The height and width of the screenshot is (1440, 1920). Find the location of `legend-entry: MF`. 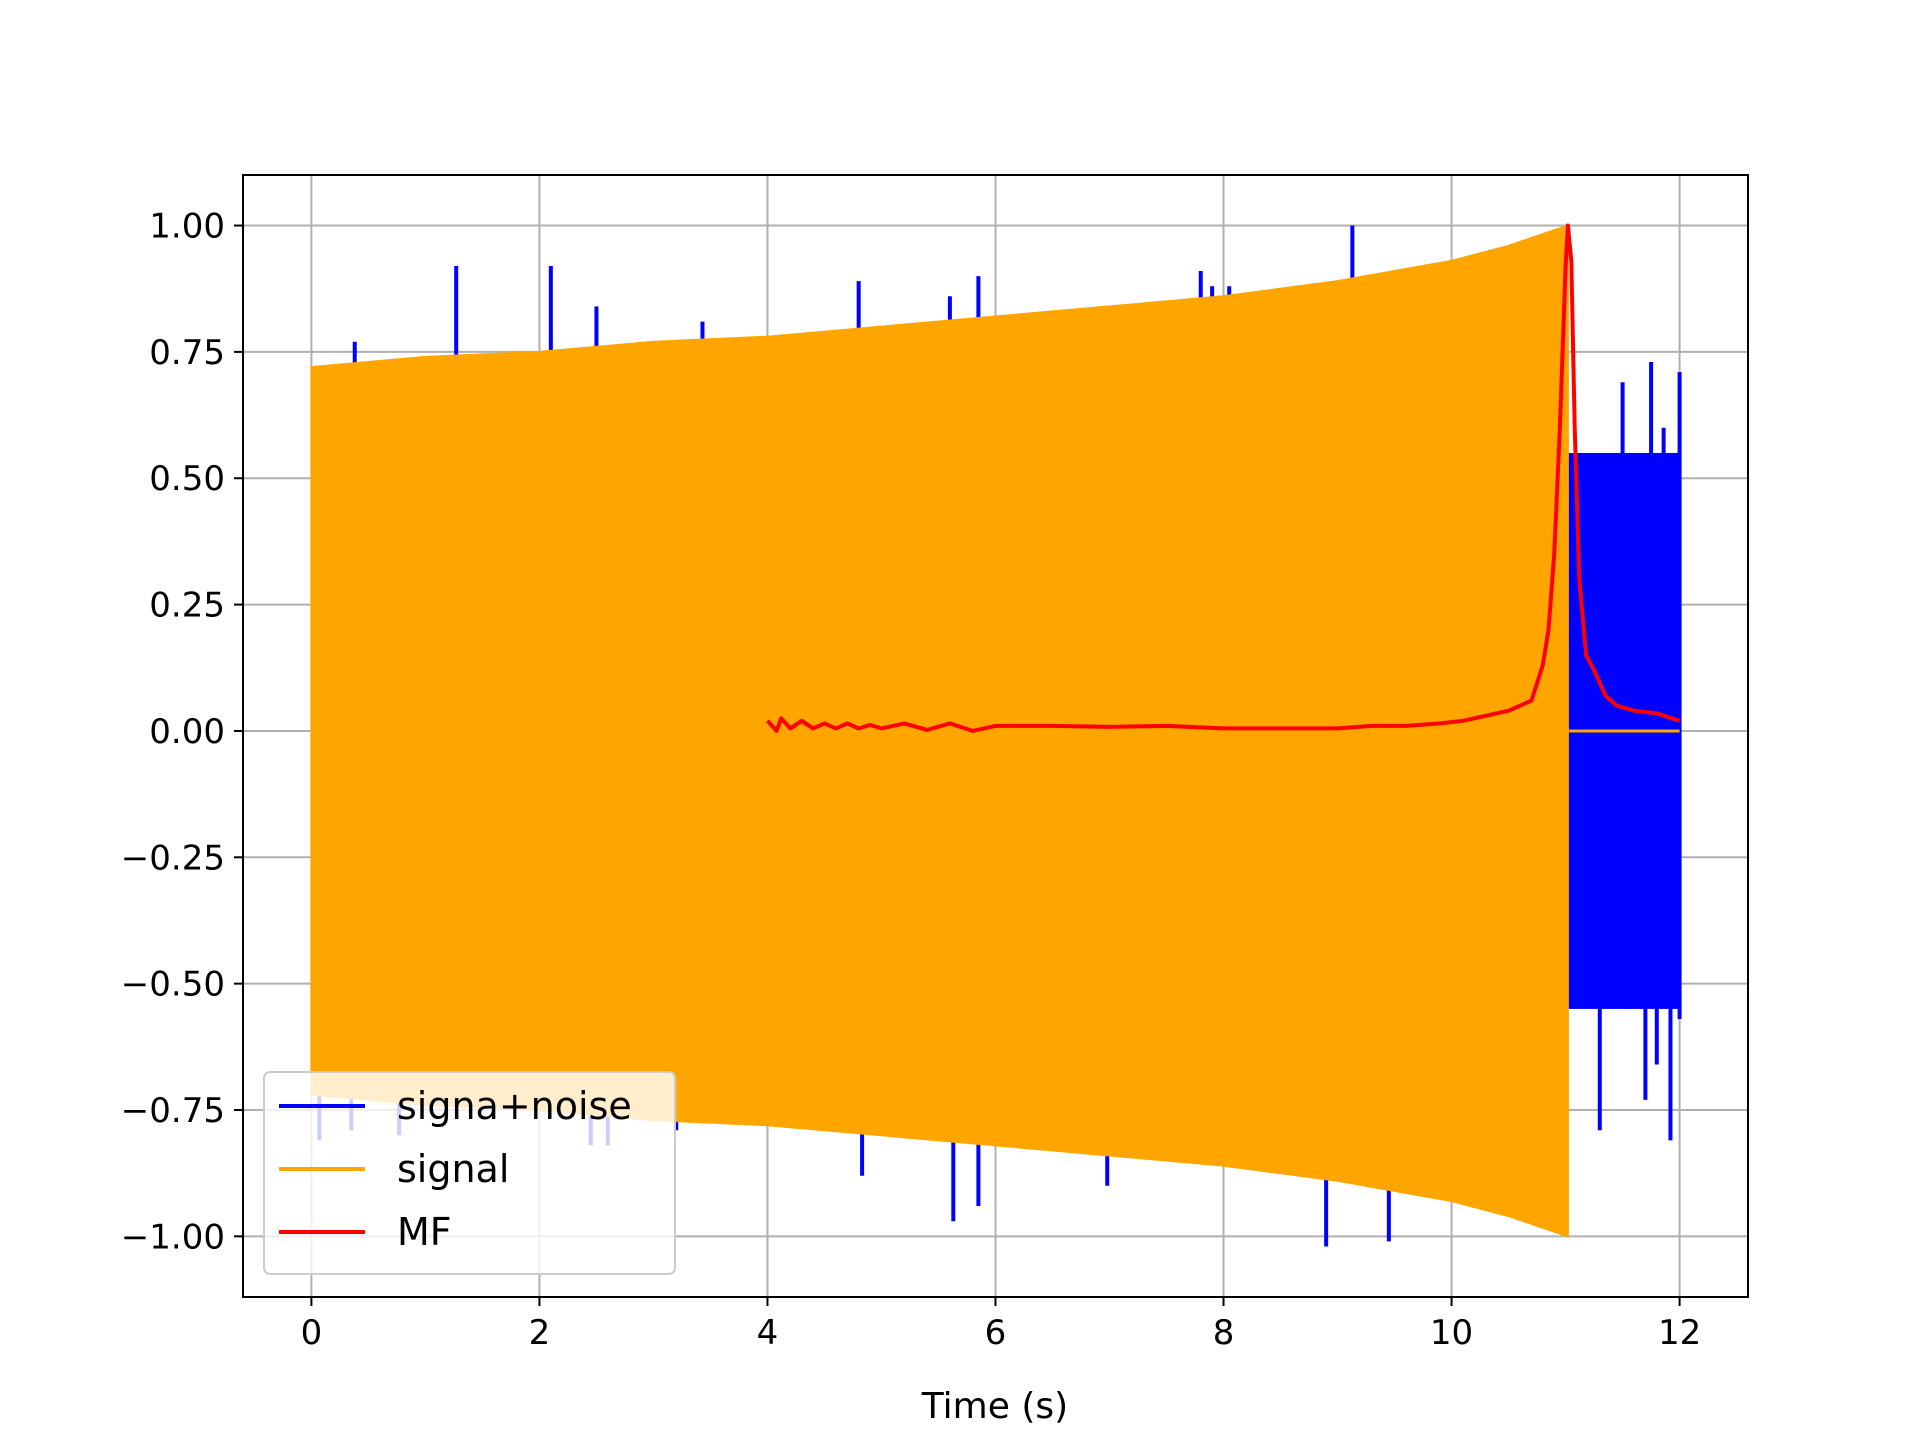

legend-entry: MF is located at coordinates (424, 1232).